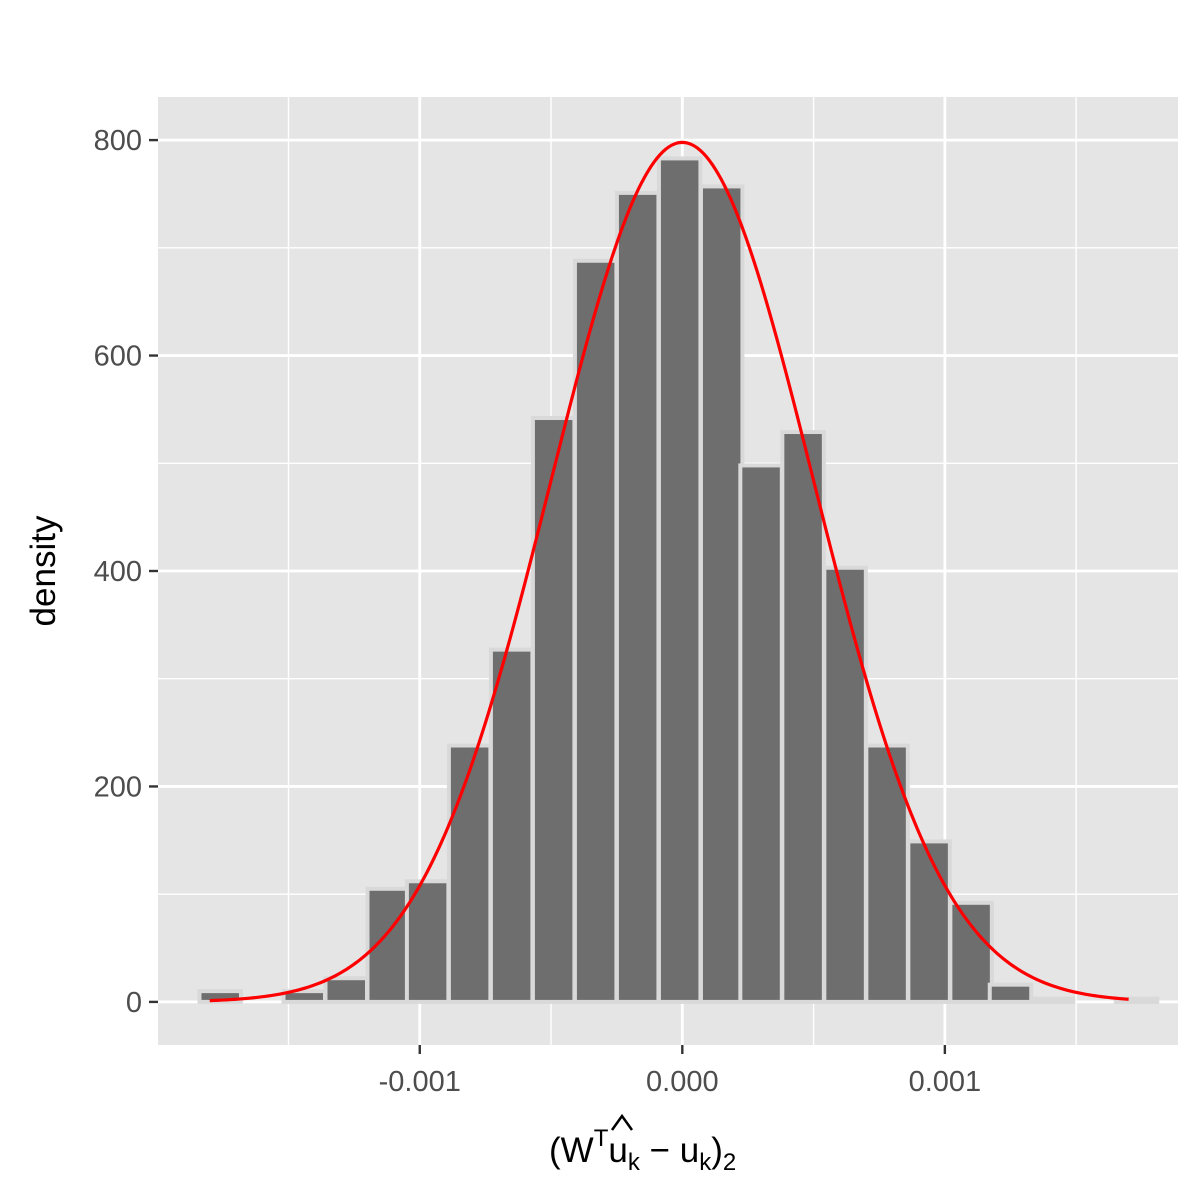 This screenshot has width=1200, height=1200. Describe the element at coordinates (617, 1150) in the screenshot. I see `x-axis-title-hat-u: u` at that location.